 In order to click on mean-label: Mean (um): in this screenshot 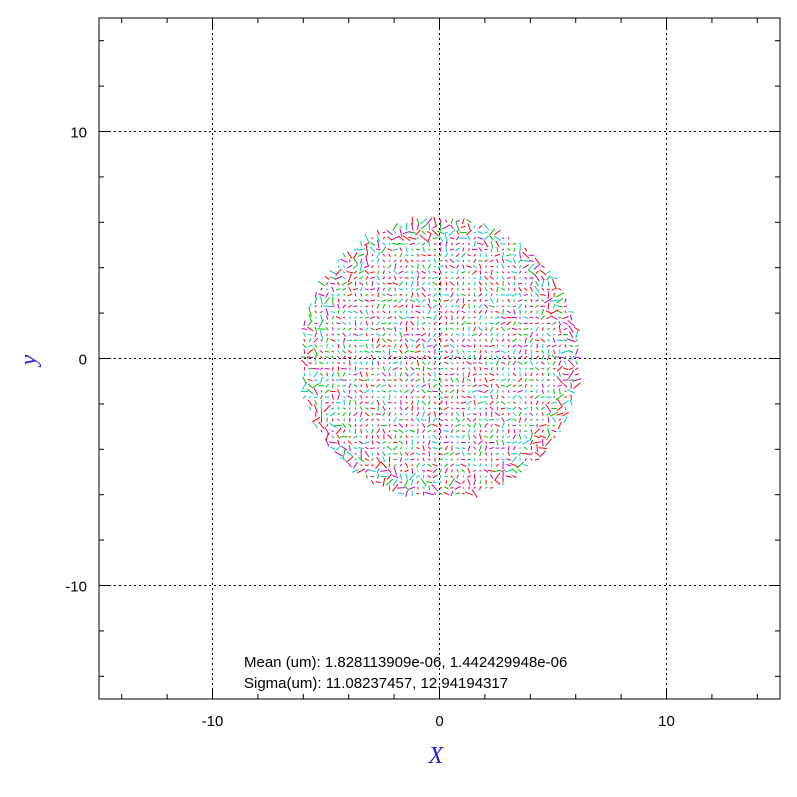, I will do `click(282, 662)`.